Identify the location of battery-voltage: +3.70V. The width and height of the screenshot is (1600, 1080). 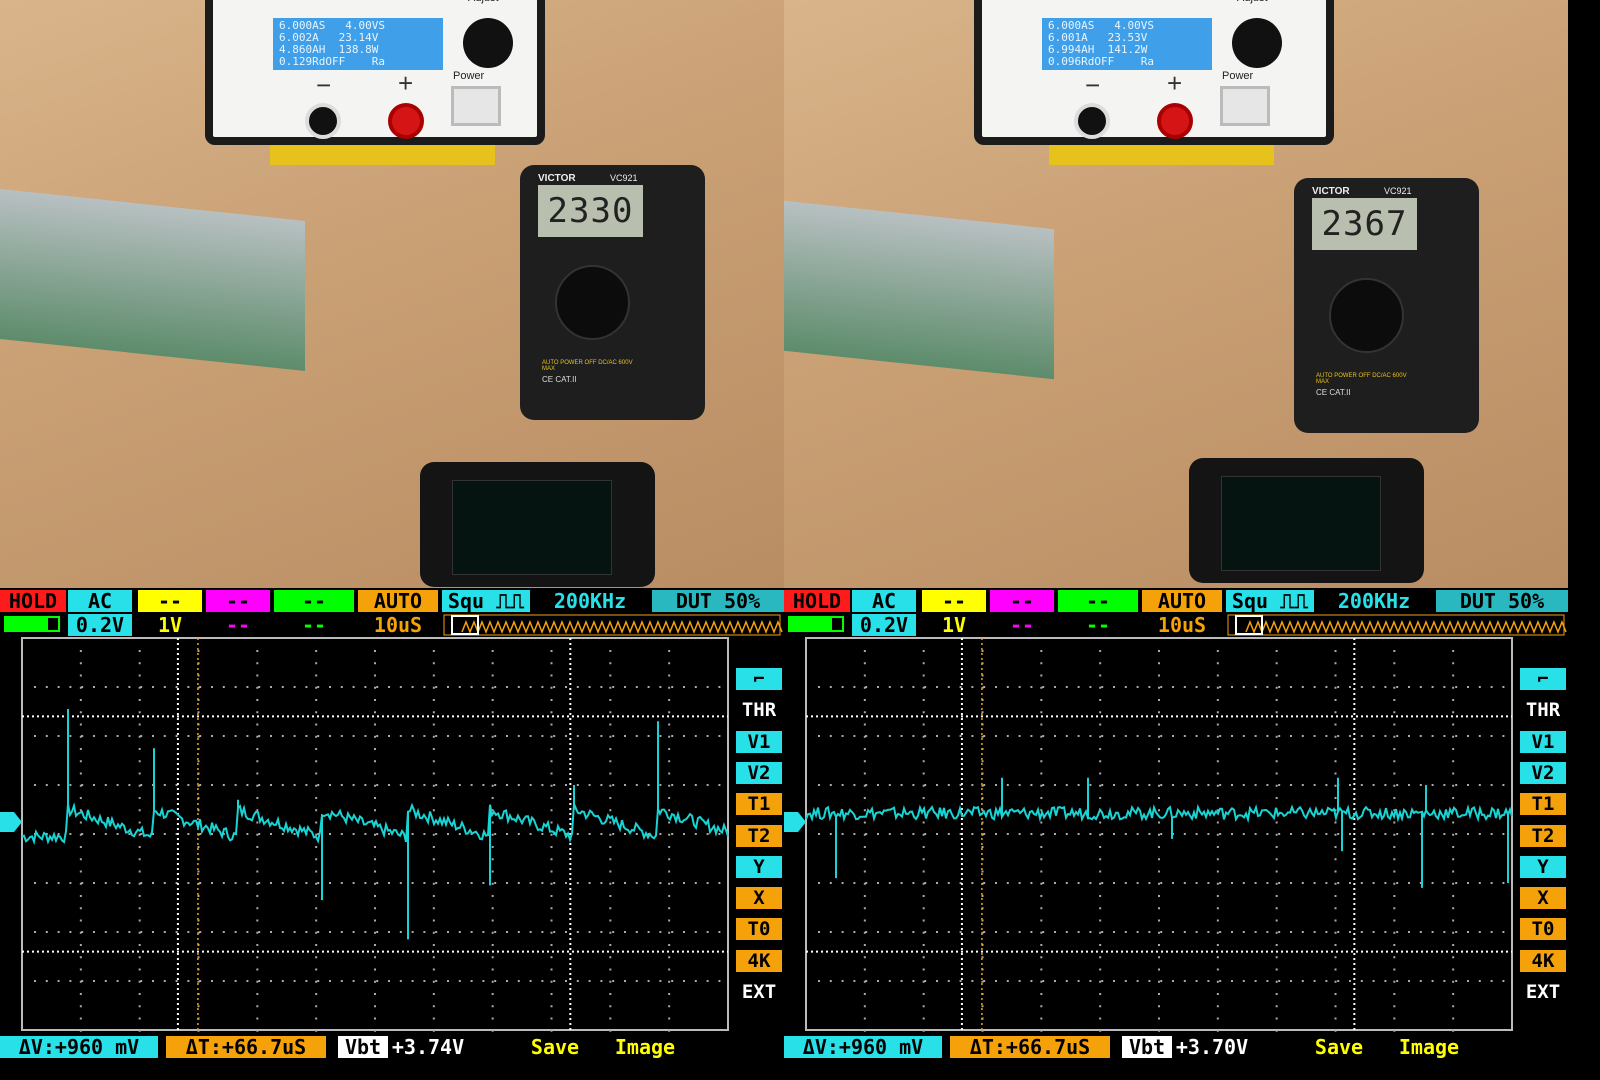
(1212, 1047).